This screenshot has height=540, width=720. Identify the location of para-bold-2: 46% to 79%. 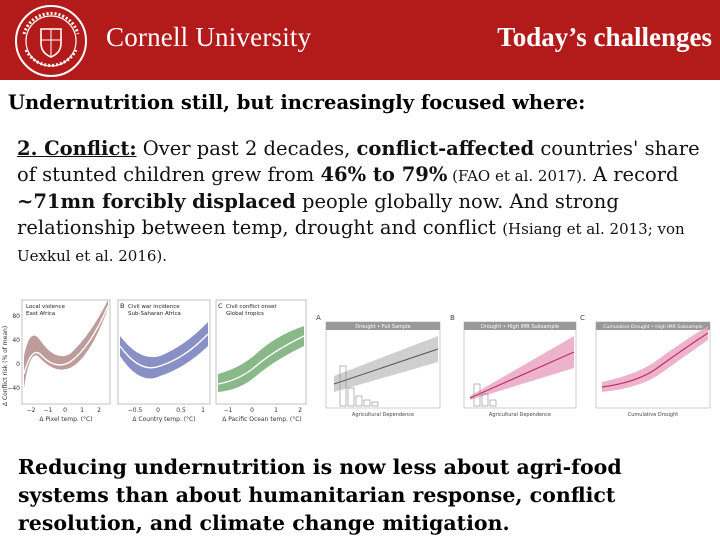
(384, 174).